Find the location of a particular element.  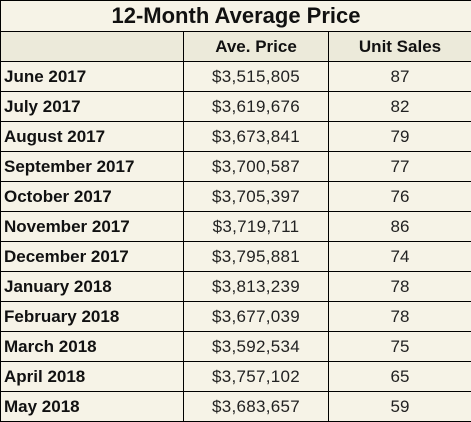

price-cell: $3,795,881 is located at coordinates (256, 257).